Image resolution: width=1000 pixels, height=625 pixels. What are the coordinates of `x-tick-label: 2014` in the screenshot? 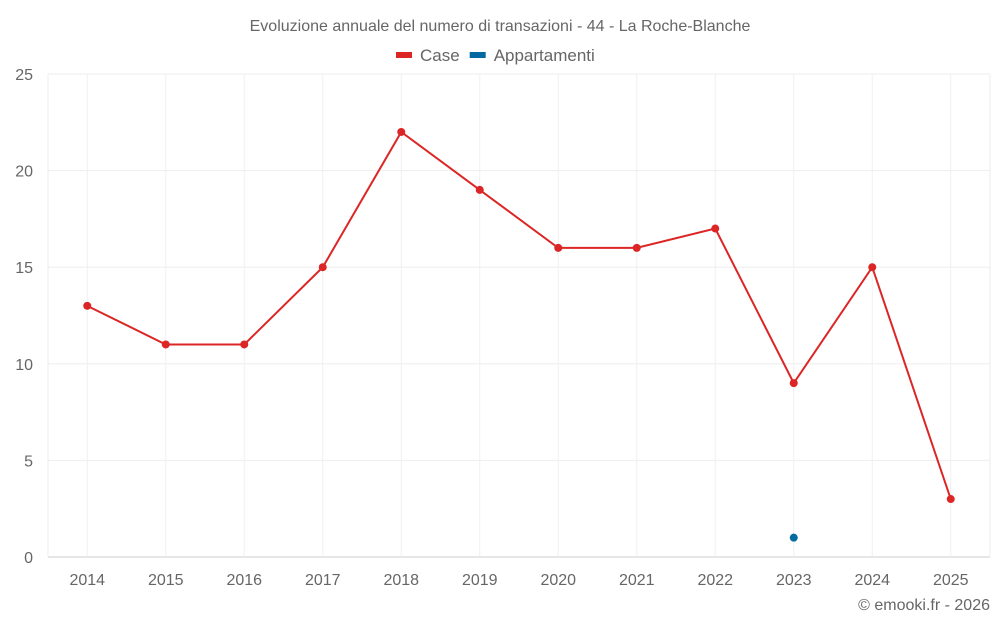 It's located at (87, 580).